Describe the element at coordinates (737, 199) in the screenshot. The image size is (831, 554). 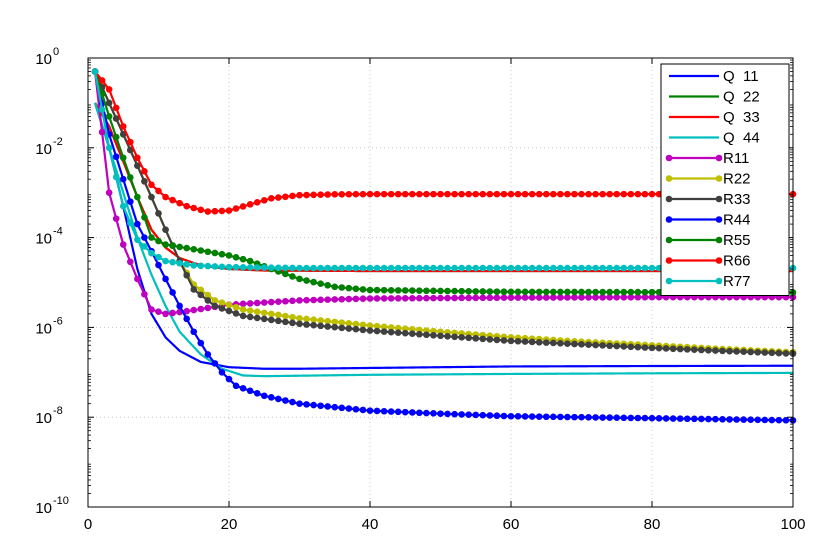
I see `legend-label: R33` at that location.